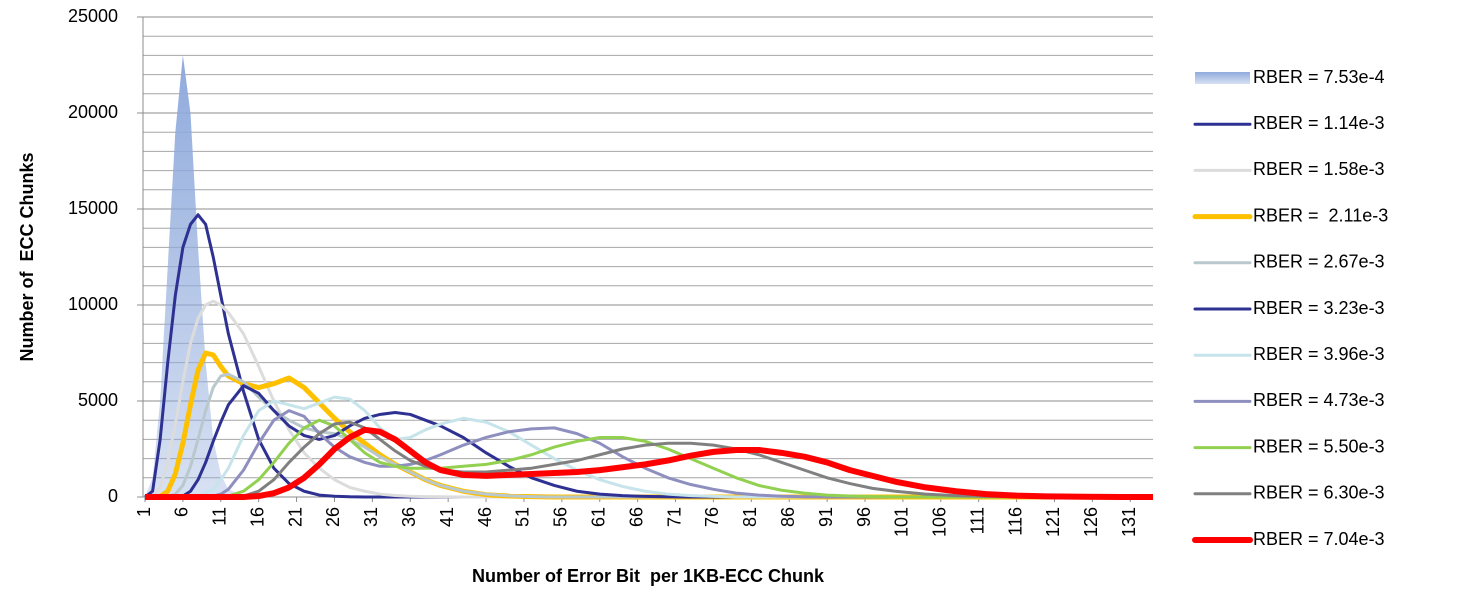 Image resolution: width=1470 pixels, height=597 pixels. Describe the element at coordinates (712, 517) in the screenshot. I see `x-tick-label: 76` at that location.